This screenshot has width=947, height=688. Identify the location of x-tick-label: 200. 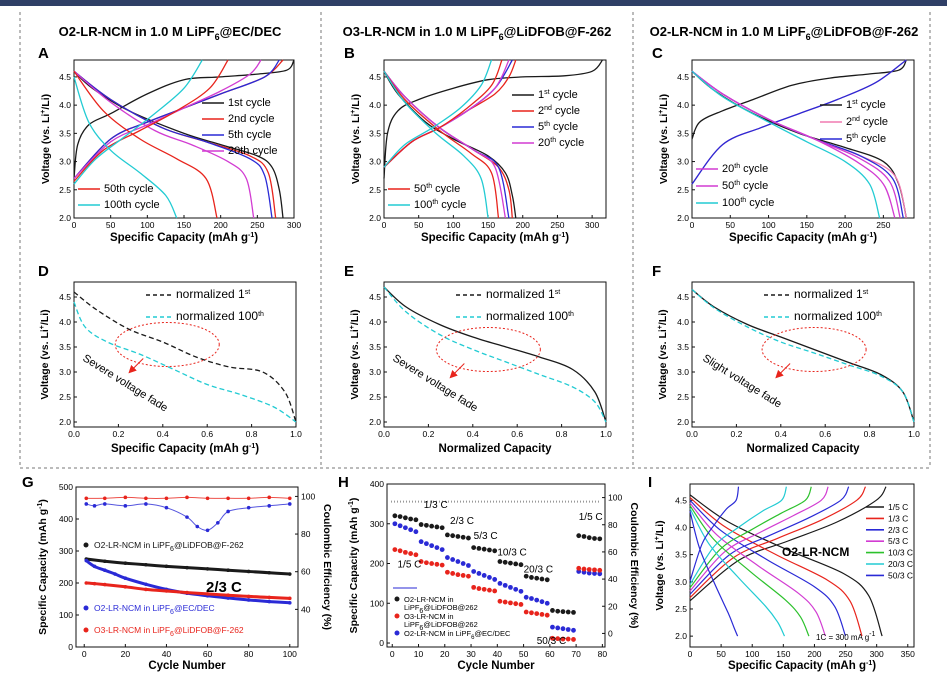
(845, 225).